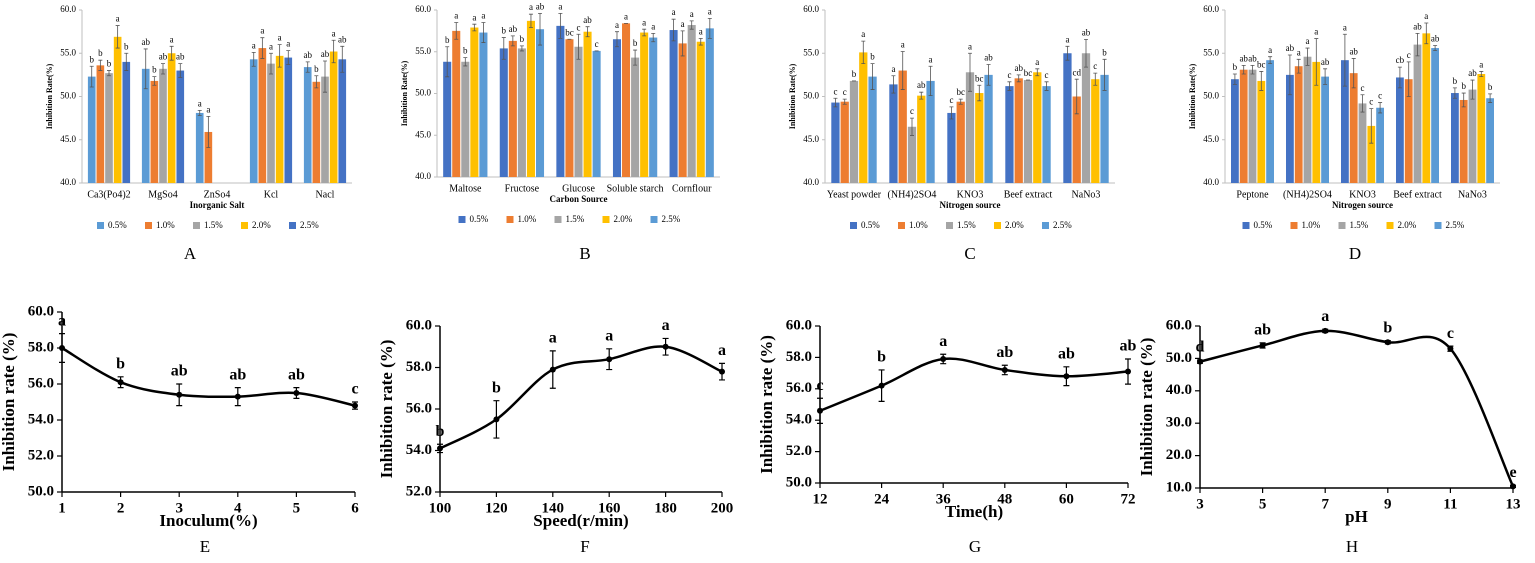 The height and width of the screenshot is (563, 1535). I want to click on x-tick-label: 200, so click(722, 508).